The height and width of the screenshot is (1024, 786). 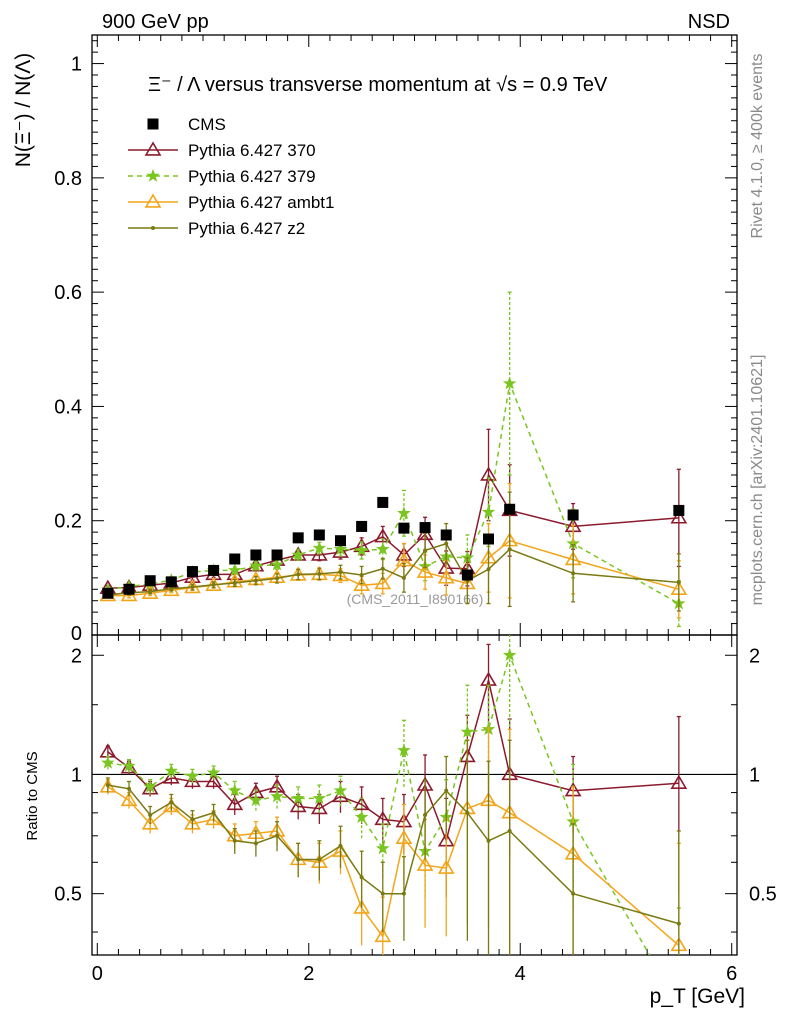 What do you see at coordinates (97, 974) in the screenshot?
I see `x-tick-label: 0` at bounding box center [97, 974].